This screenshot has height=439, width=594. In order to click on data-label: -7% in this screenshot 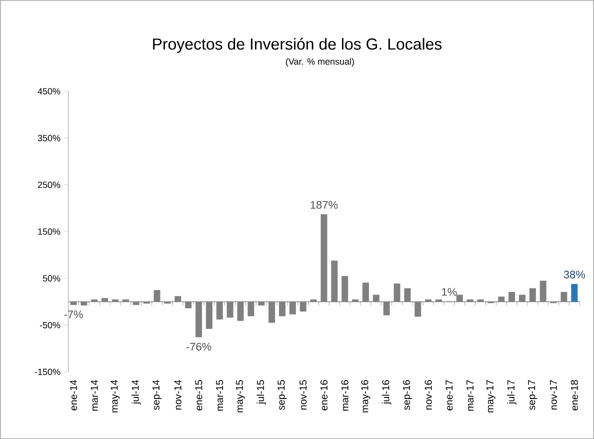, I will do `click(73, 314)`.